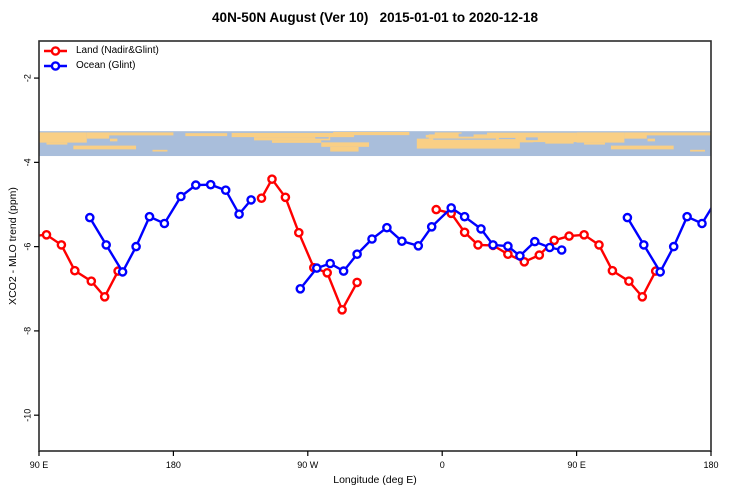 This screenshot has height=500, width=750. What do you see at coordinates (27, 78) in the screenshot?
I see `y-tick-label: -2` at bounding box center [27, 78].